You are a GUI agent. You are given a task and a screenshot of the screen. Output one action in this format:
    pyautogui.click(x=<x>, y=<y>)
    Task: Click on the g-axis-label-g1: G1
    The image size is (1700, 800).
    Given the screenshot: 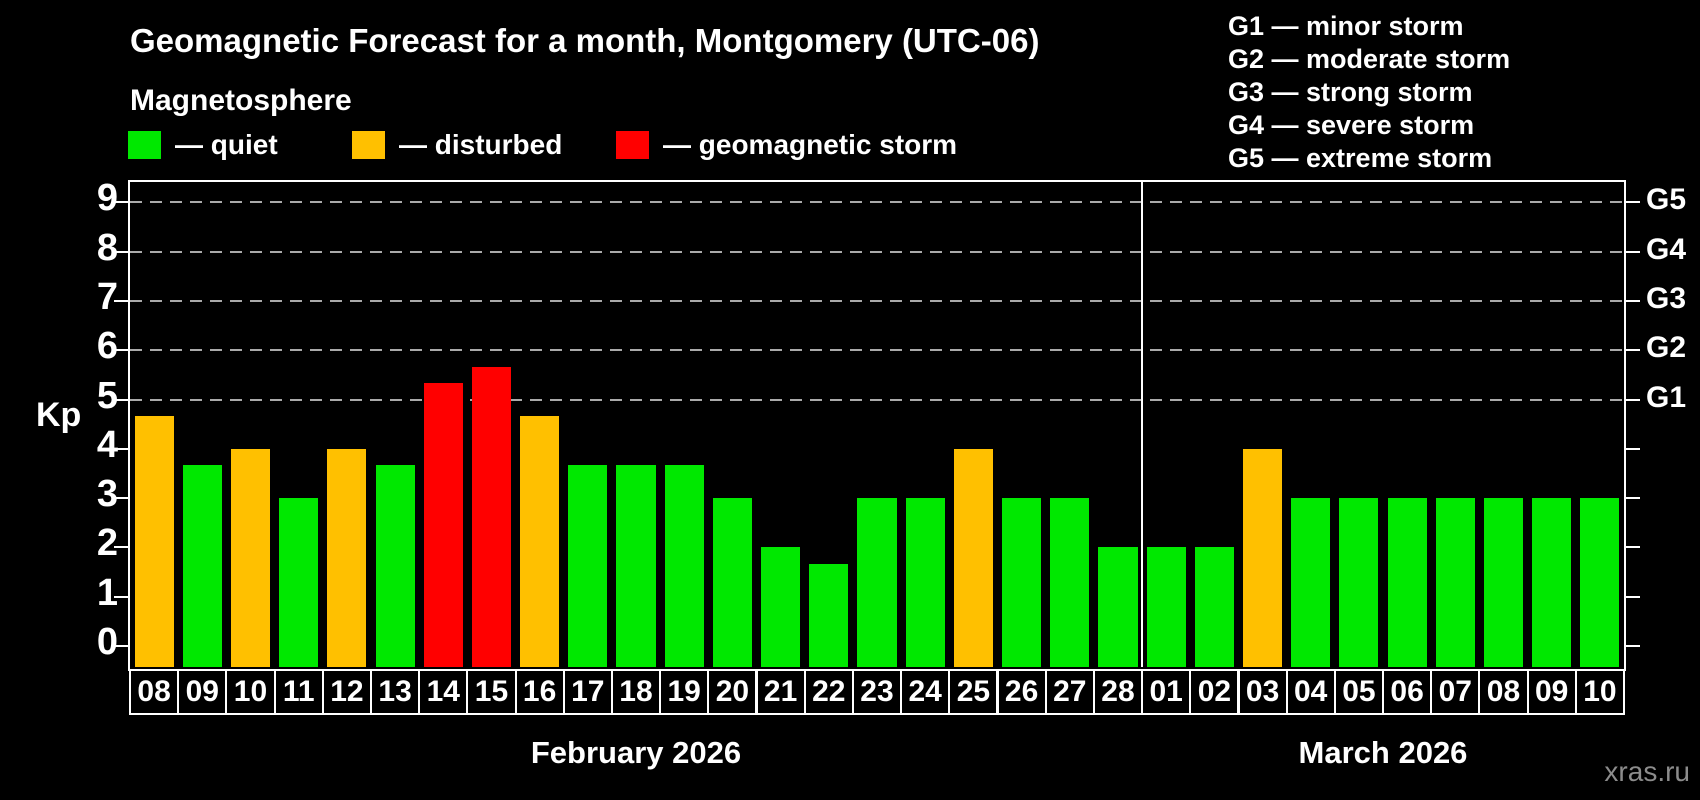 What is the action you would take?
    pyautogui.click(x=1666, y=397)
    